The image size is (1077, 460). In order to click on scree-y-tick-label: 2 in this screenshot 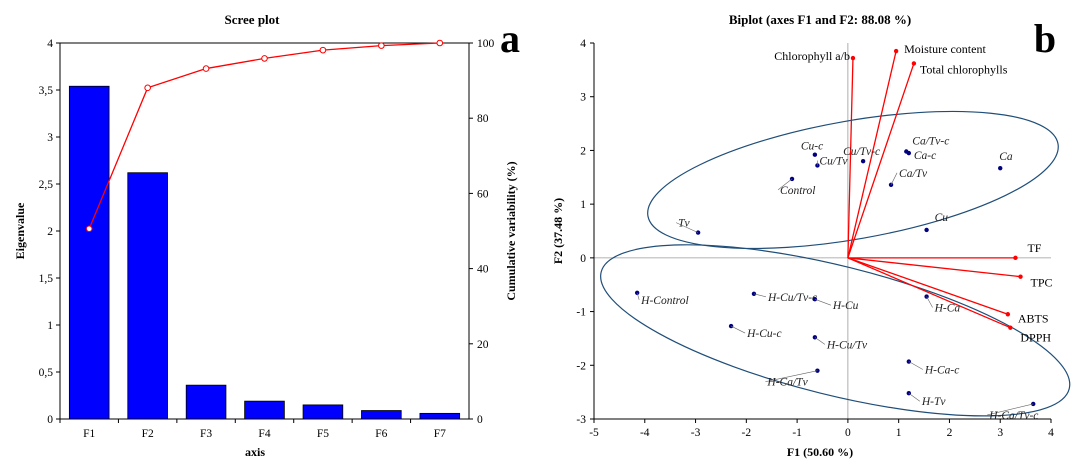, I will do `click(50, 232)`.